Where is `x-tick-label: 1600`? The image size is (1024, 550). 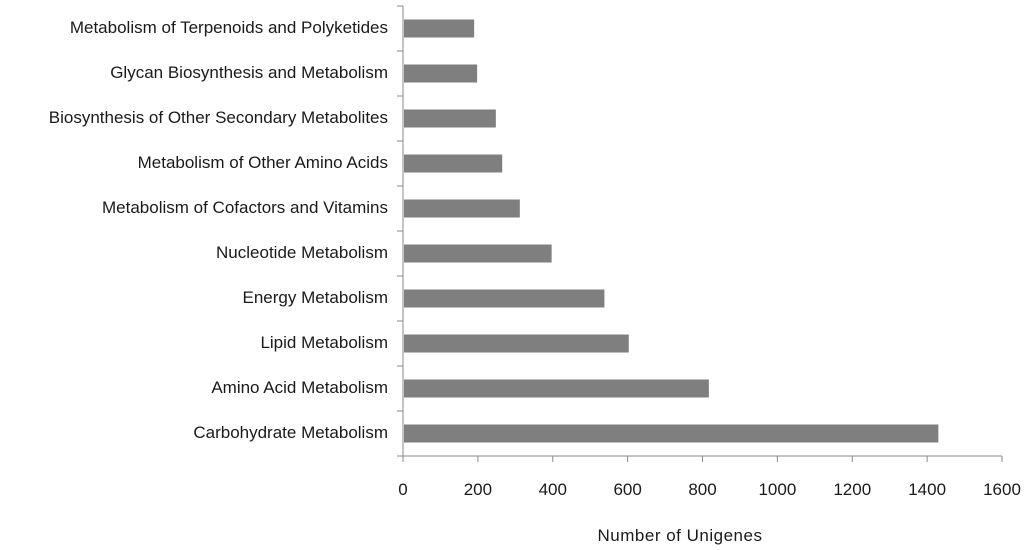 x-tick-label: 1600 is located at coordinates (1002, 489).